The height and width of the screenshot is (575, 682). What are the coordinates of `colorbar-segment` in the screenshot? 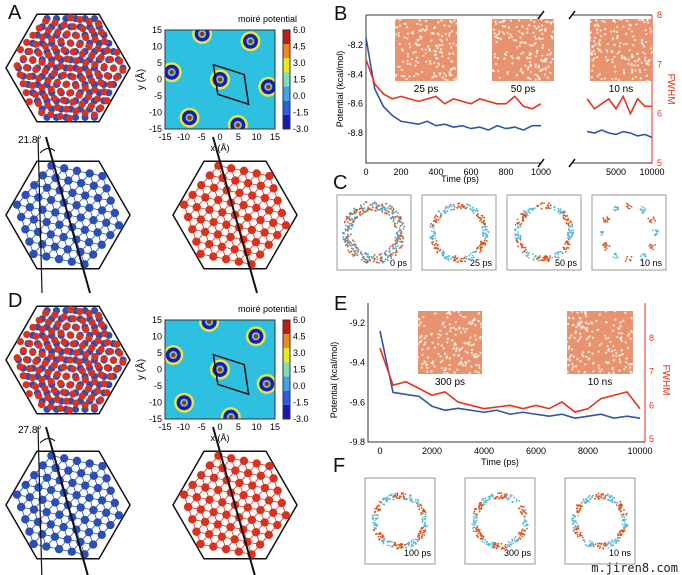 It's located at (286, 65).